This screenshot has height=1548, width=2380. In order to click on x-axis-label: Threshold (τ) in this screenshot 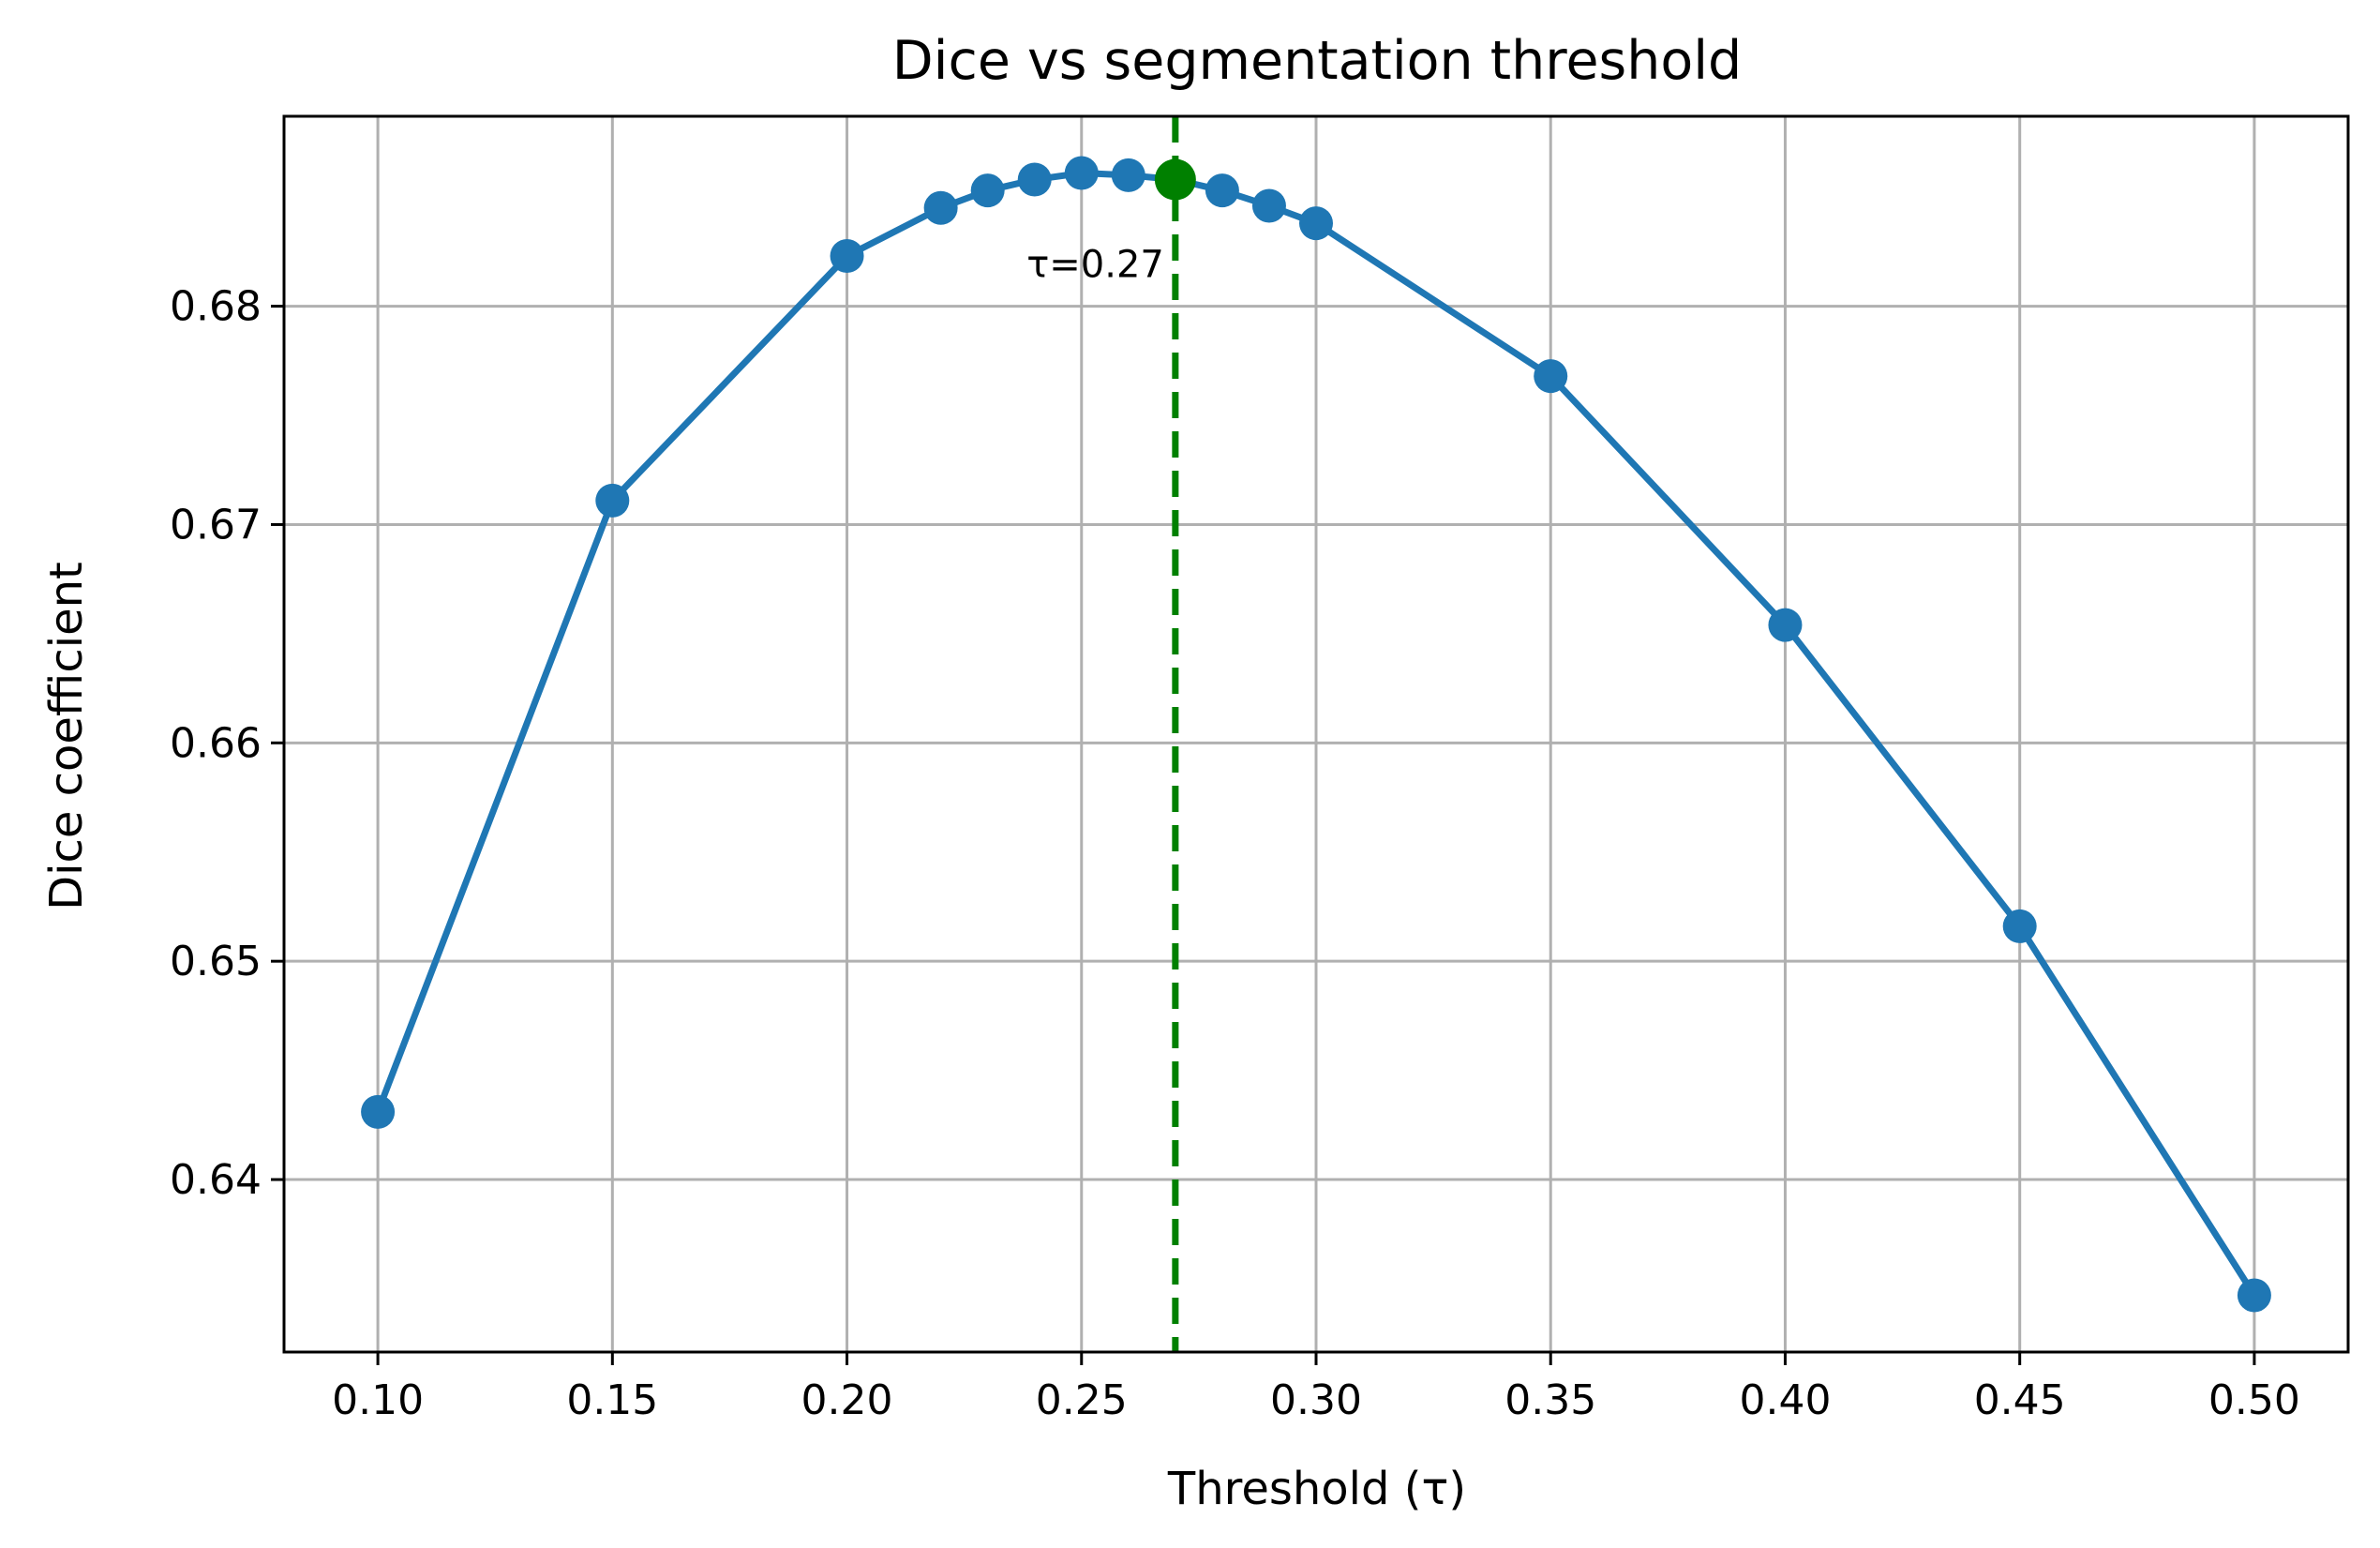, I will do `click(1316, 1489)`.